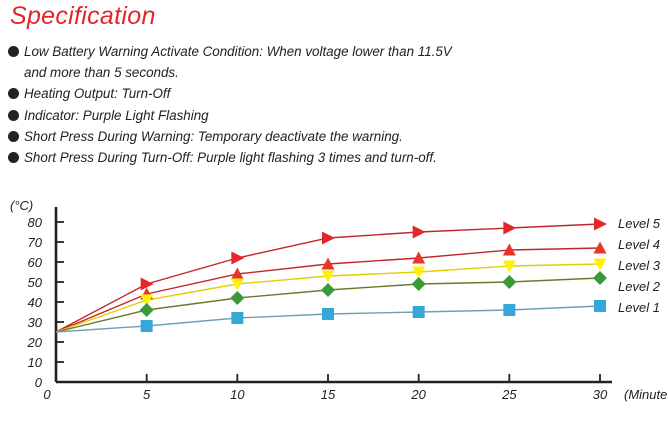 The height and width of the screenshot is (445, 668). I want to click on y-tick-label: 20, so click(35, 342).